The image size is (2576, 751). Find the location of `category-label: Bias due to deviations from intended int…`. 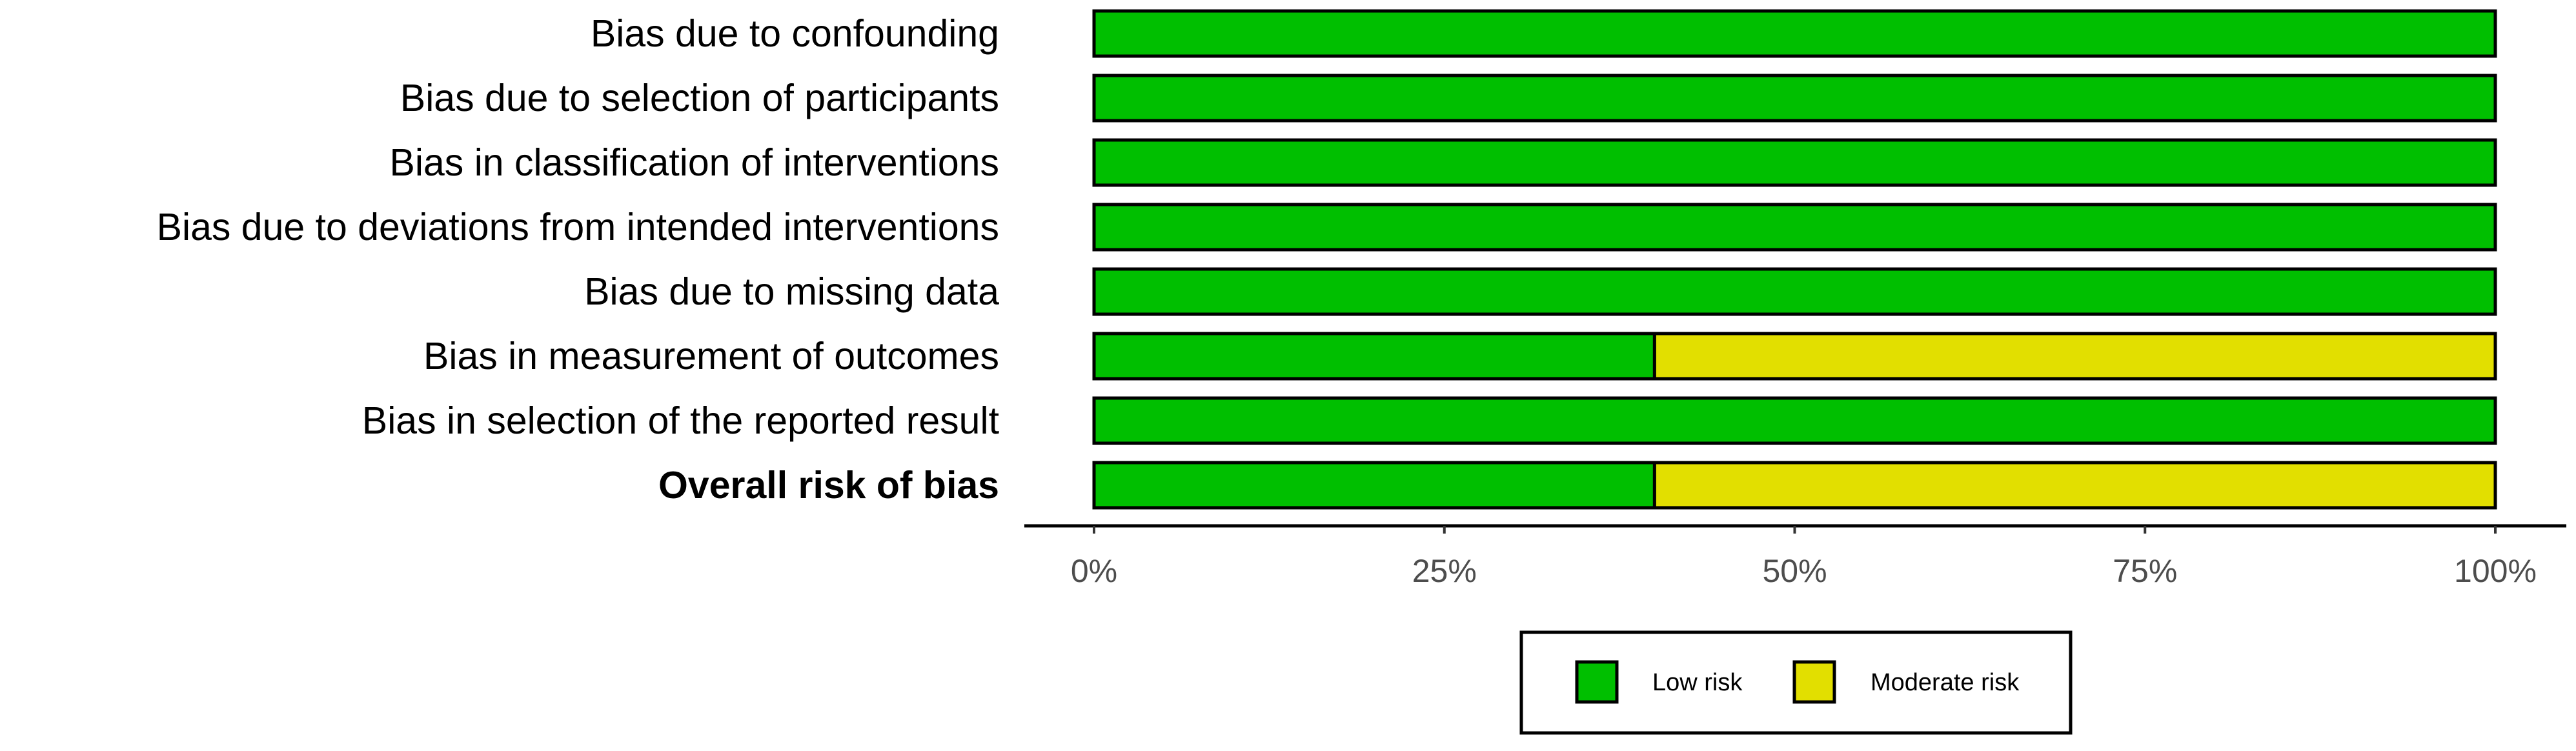

category-label: Bias due to deviations from intended int… is located at coordinates (578, 227).